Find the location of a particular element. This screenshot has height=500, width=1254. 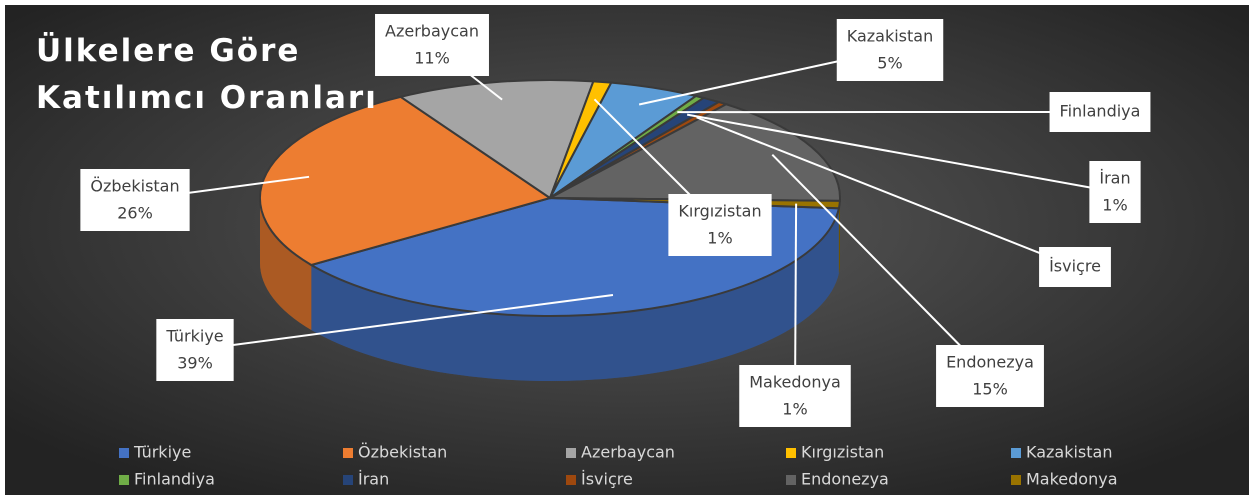

data-label-name: Endonezya is located at coordinates (990, 362).